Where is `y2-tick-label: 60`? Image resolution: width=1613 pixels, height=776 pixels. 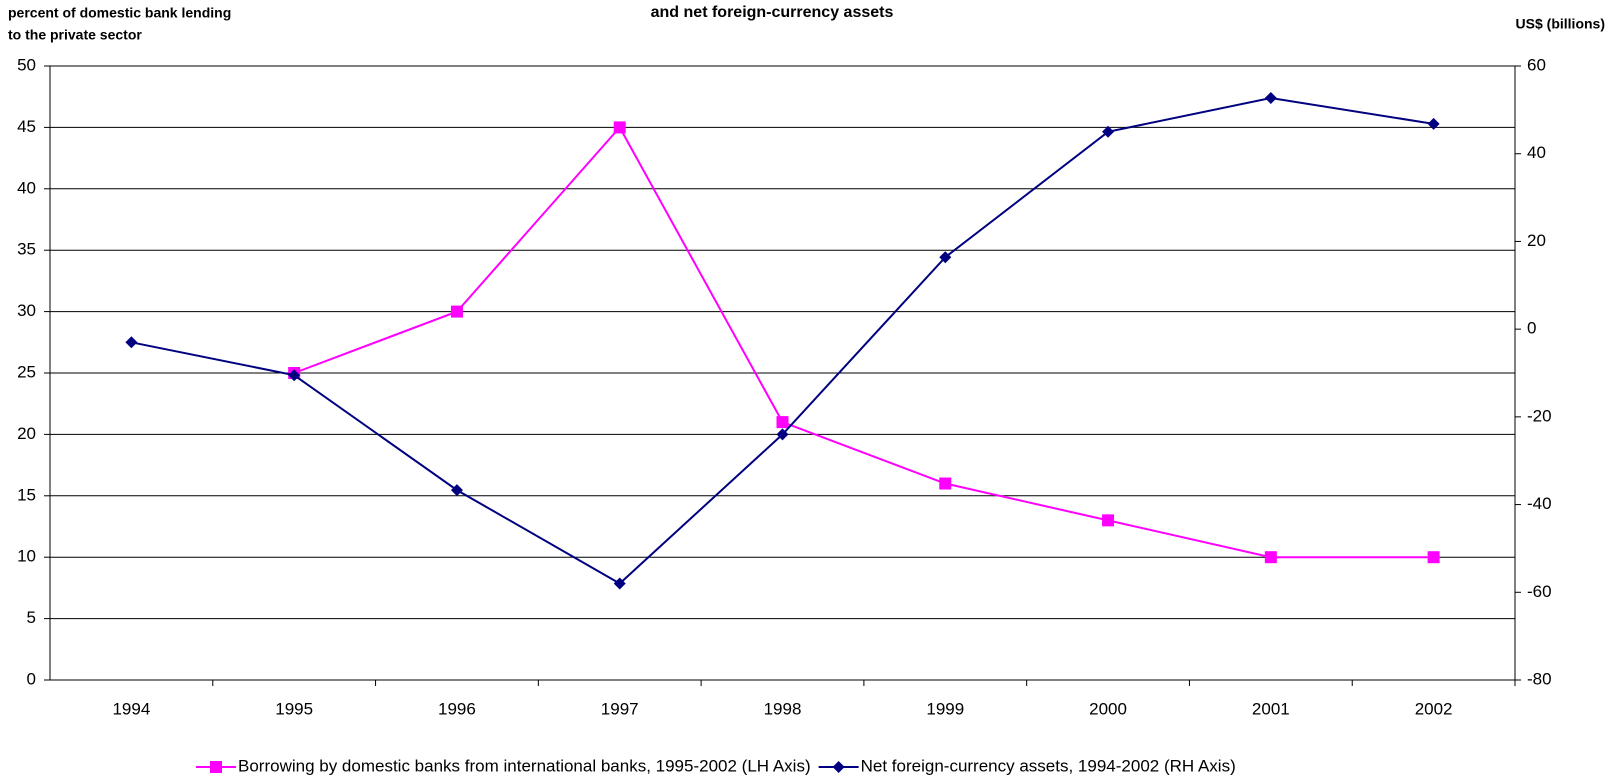
y2-tick-label: 60 is located at coordinates (1536, 64).